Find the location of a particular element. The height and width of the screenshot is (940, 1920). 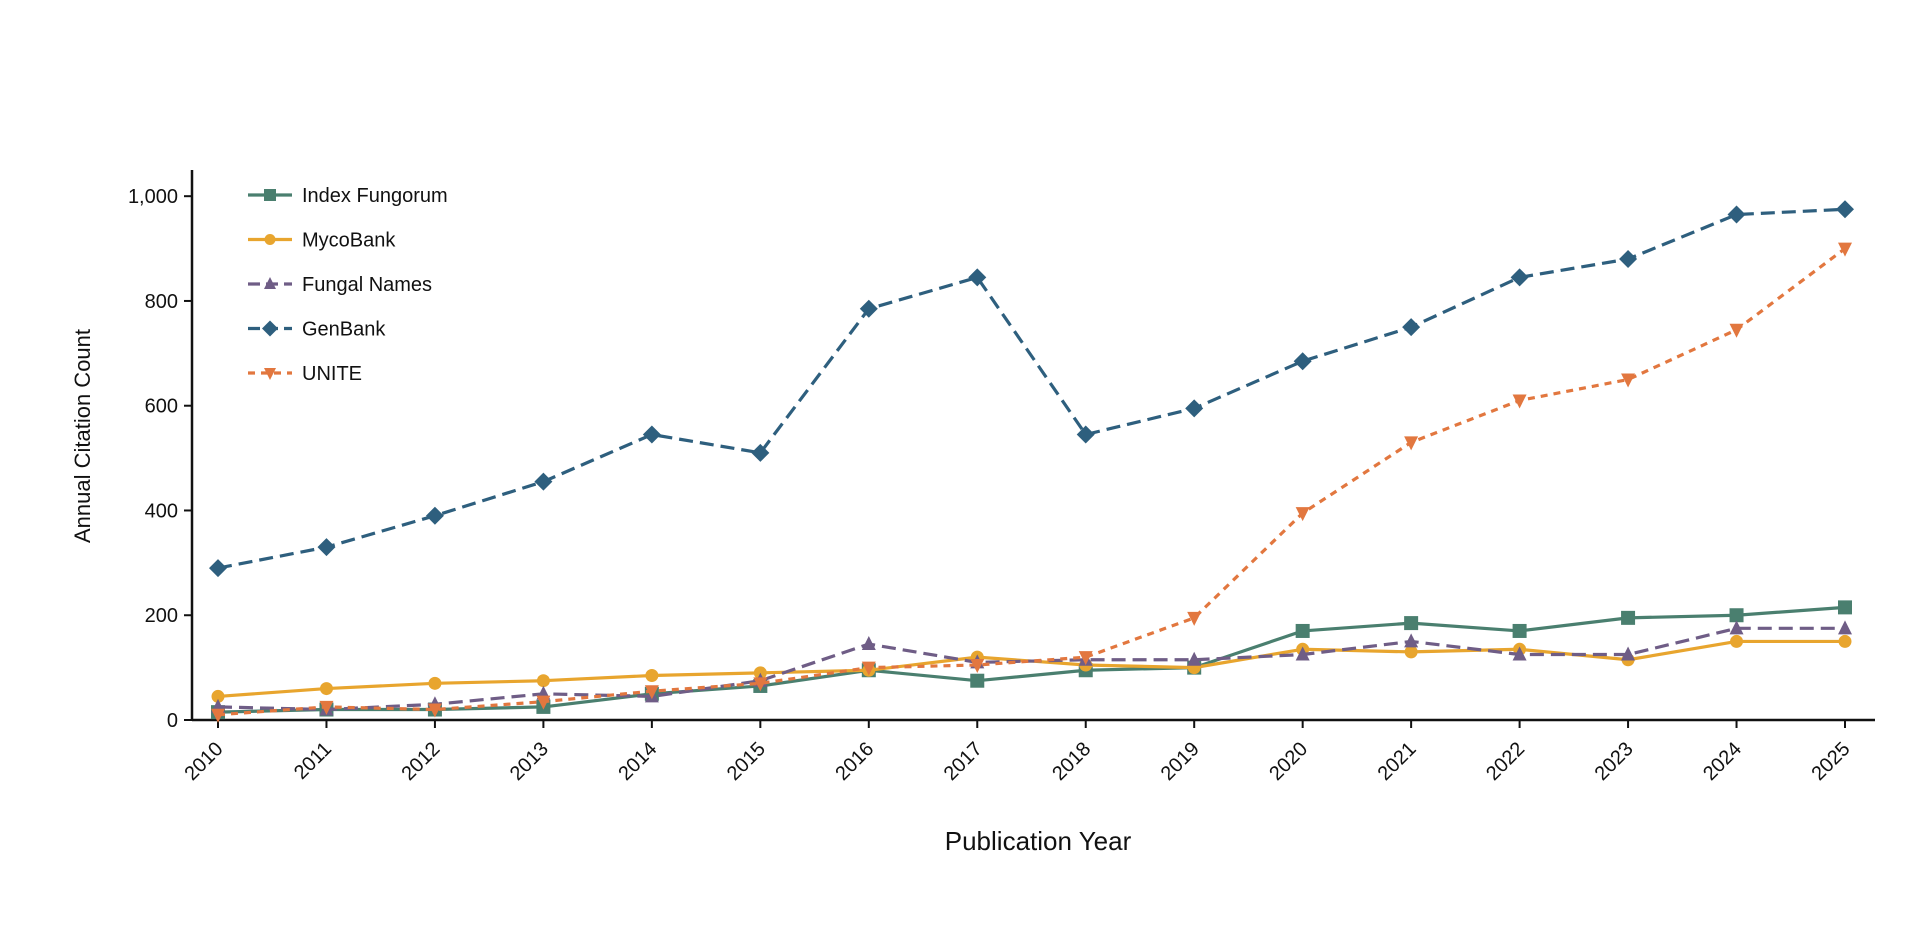

y-axis-title: Annual Citation Count is located at coordinates (82, 436).